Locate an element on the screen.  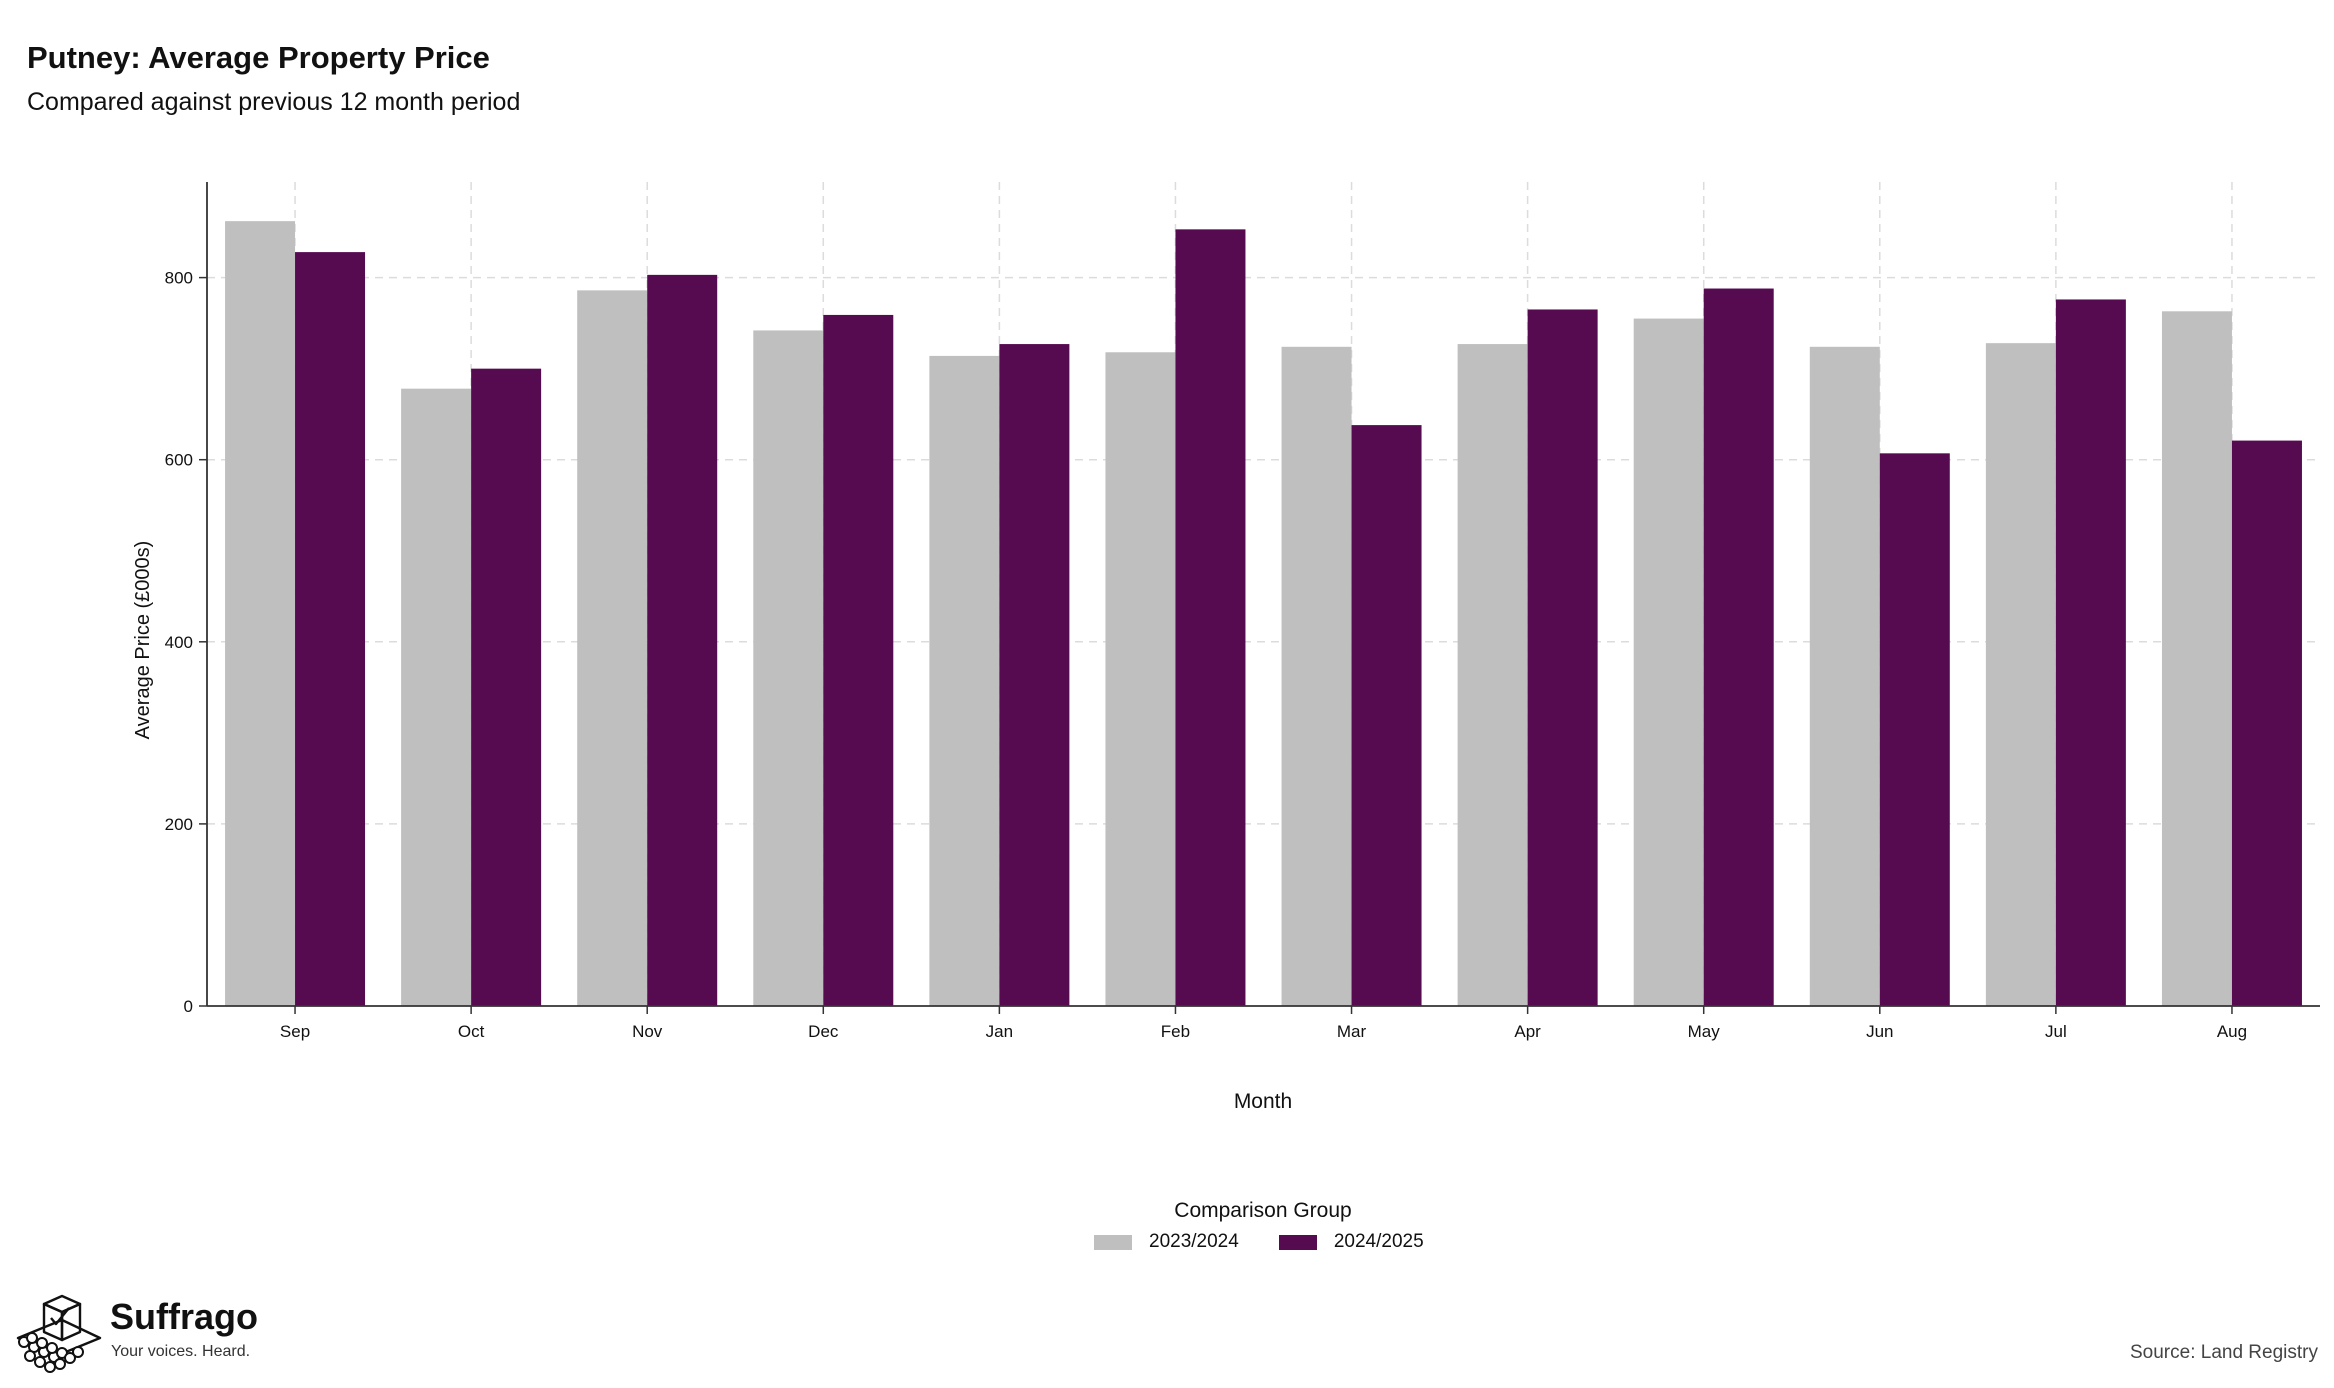
bar-feb-2023-2024 is located at coordinates (1140, 679).